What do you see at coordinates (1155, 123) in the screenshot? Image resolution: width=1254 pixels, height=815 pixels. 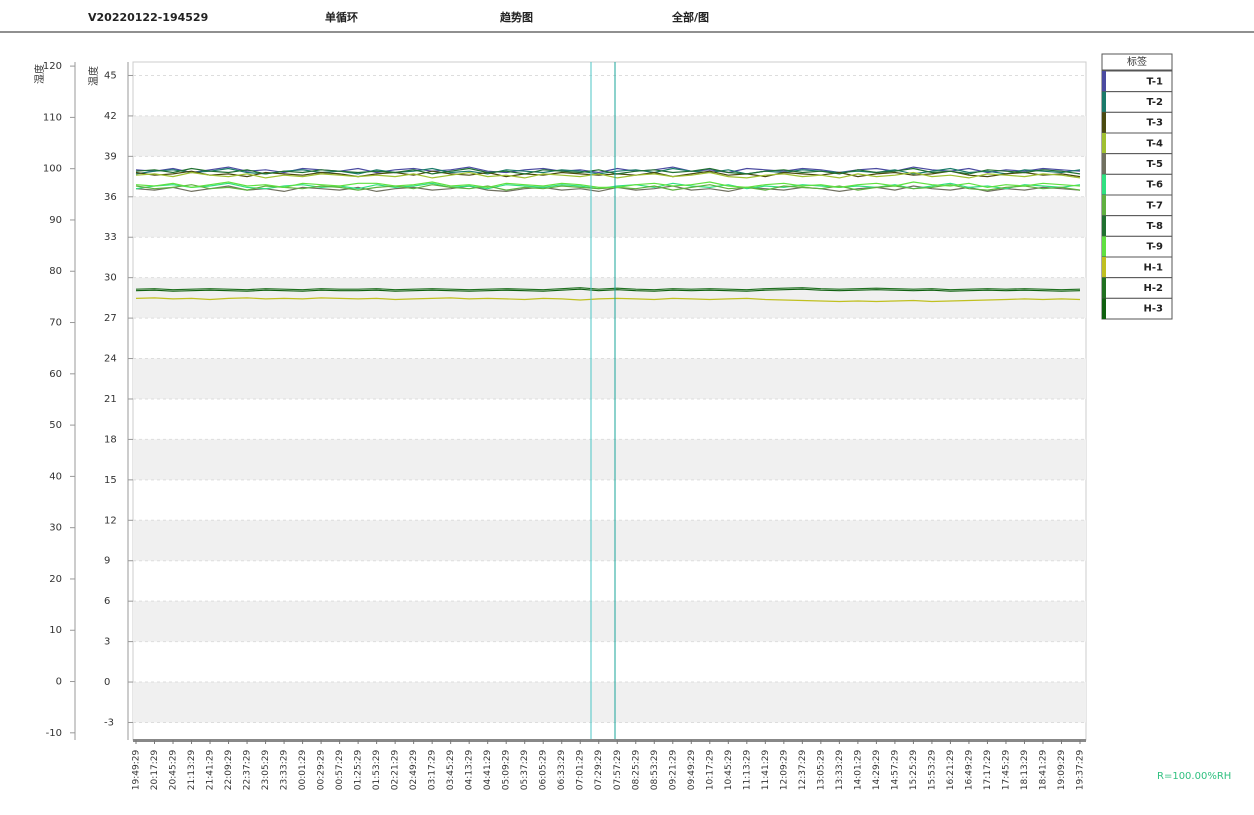 I see `legend-label: T-3` at bounding box center [1155, 123].